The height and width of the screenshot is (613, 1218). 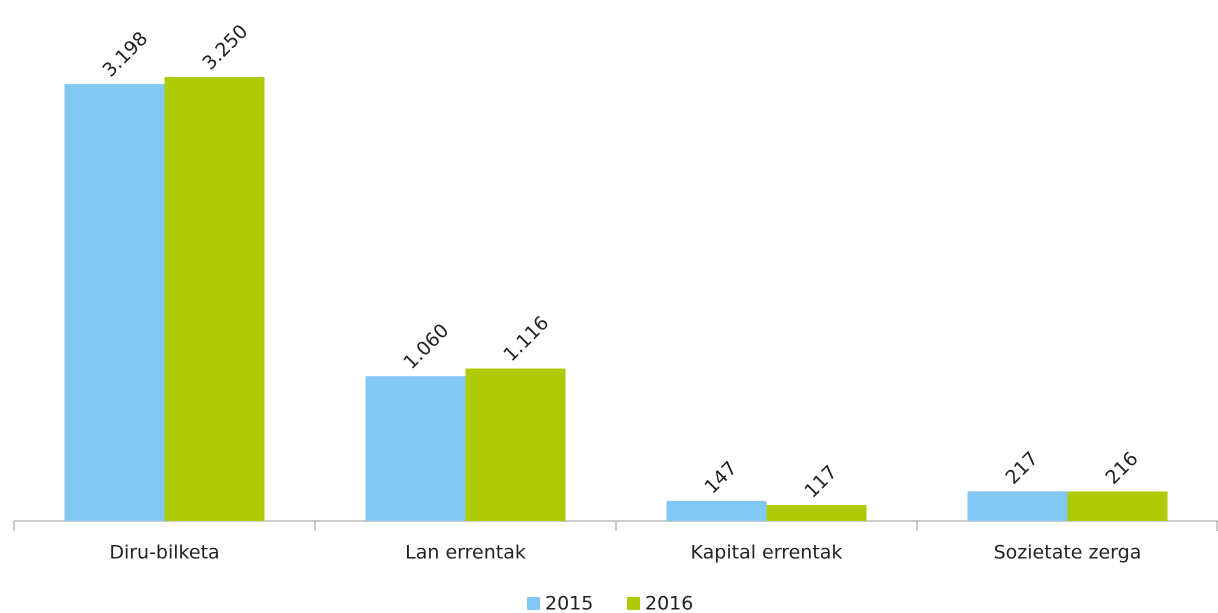 What do you see at coordinates (720, 477) in the screenshot?
I see `value-label: 147` at bounding box center [720, 477].